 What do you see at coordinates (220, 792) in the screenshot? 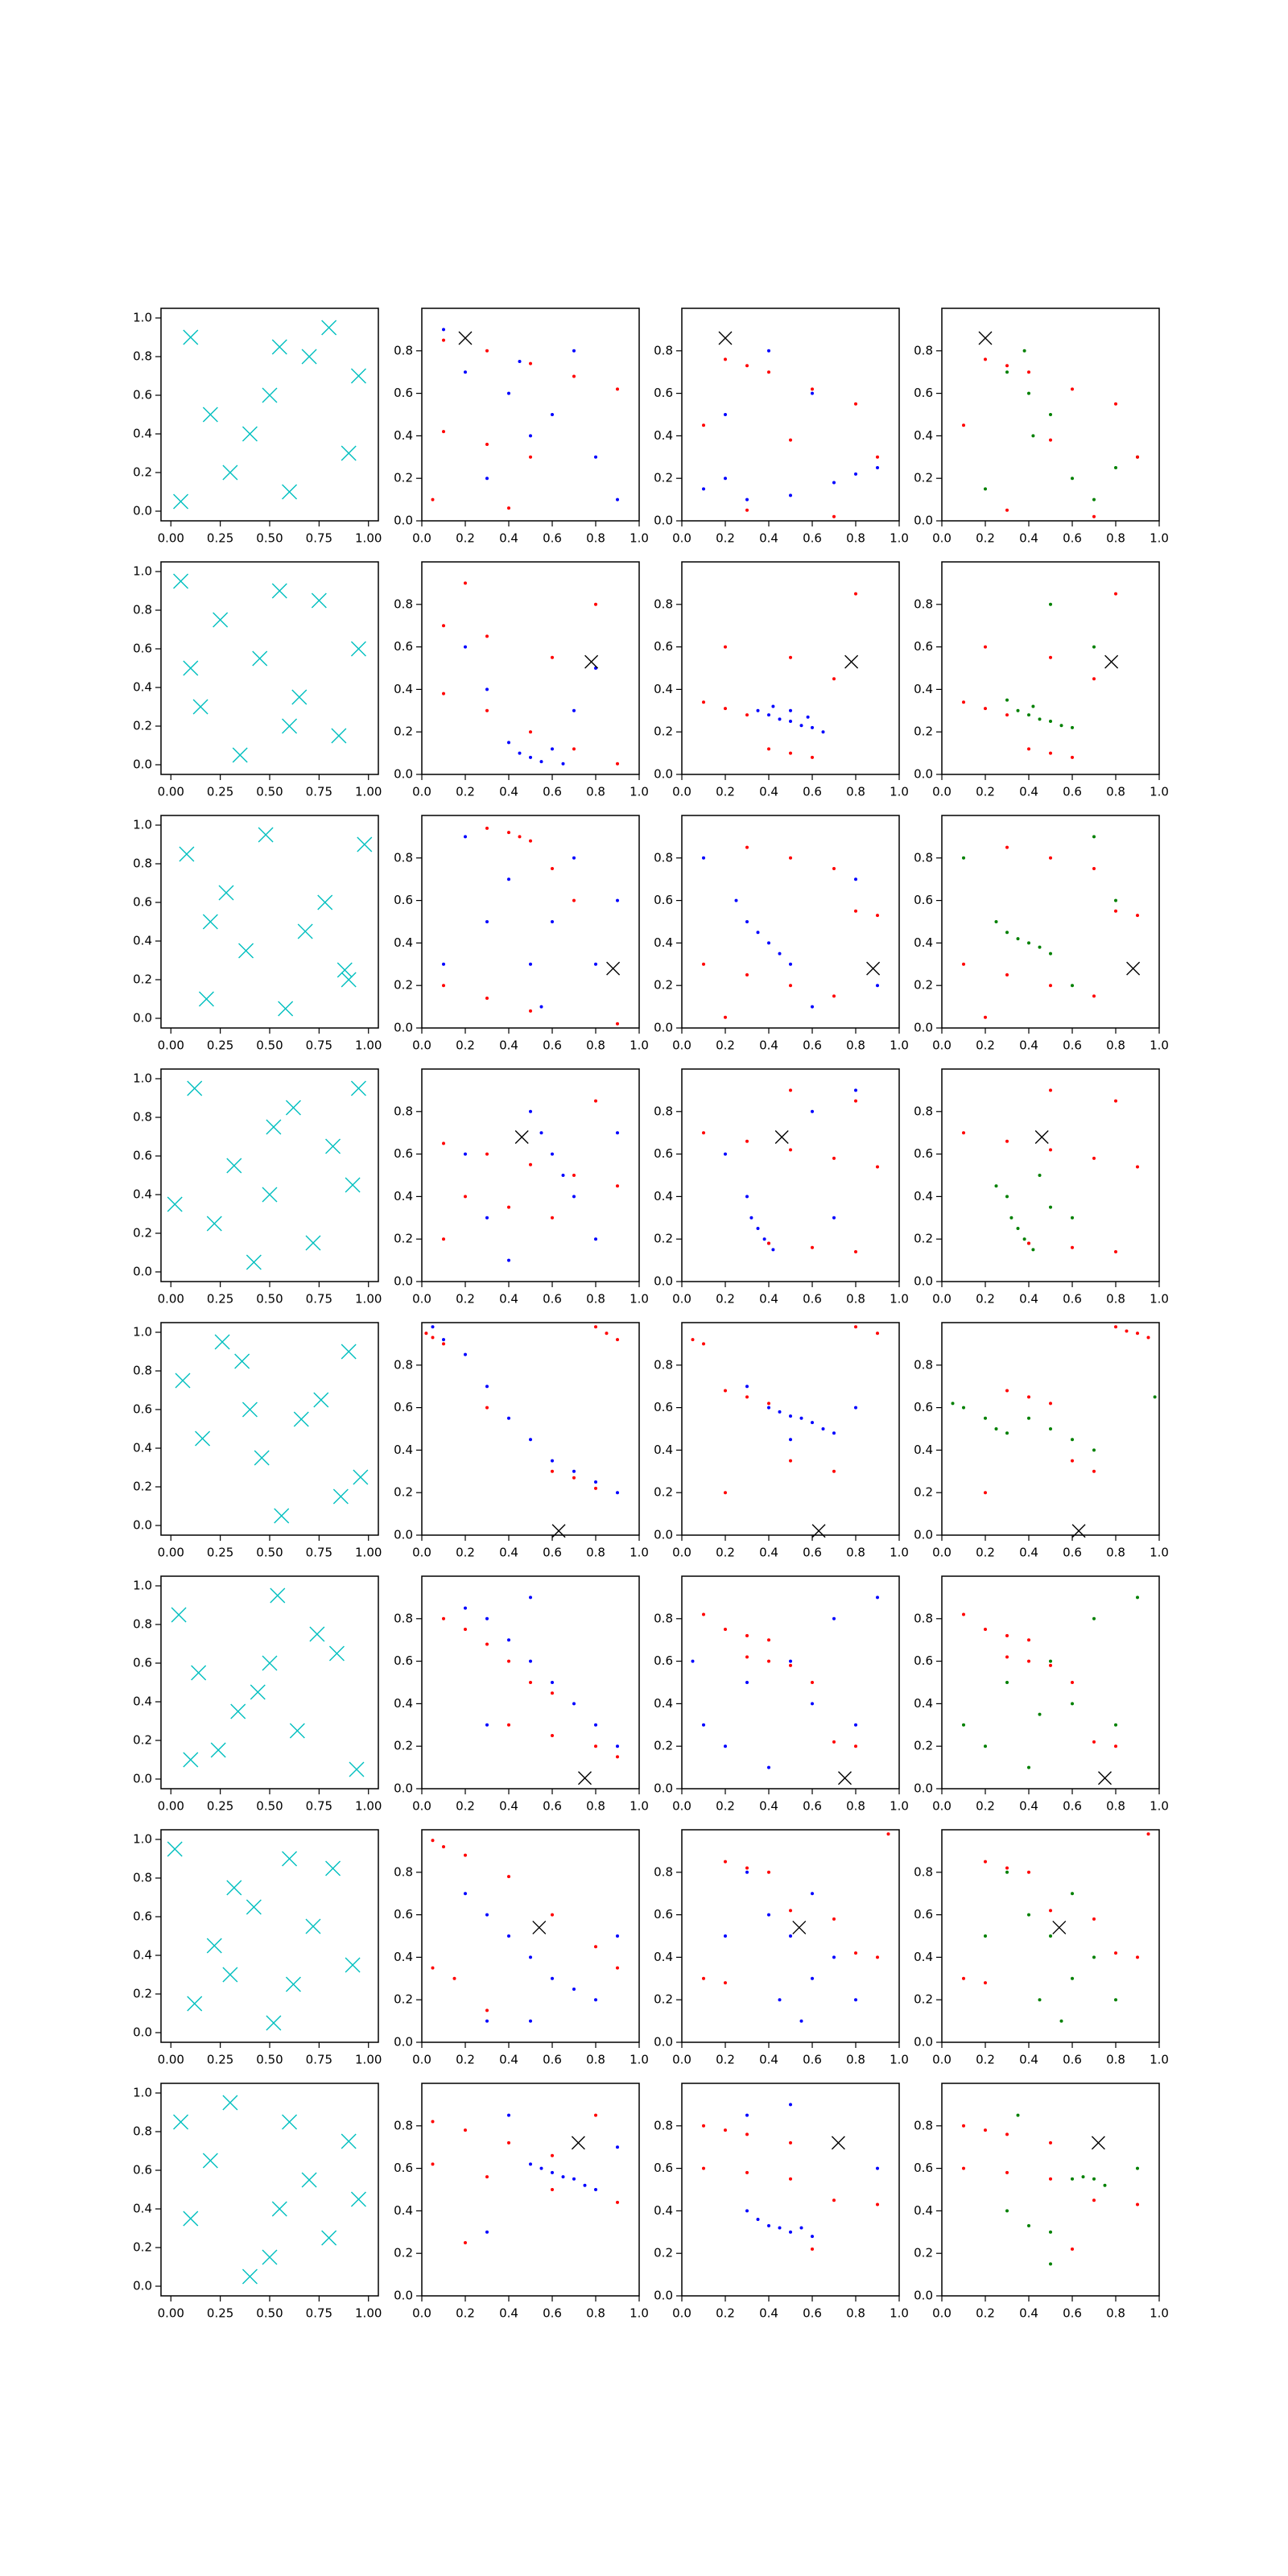
I see `x-tick-label: 0.25` at bounding box center [220, 792].